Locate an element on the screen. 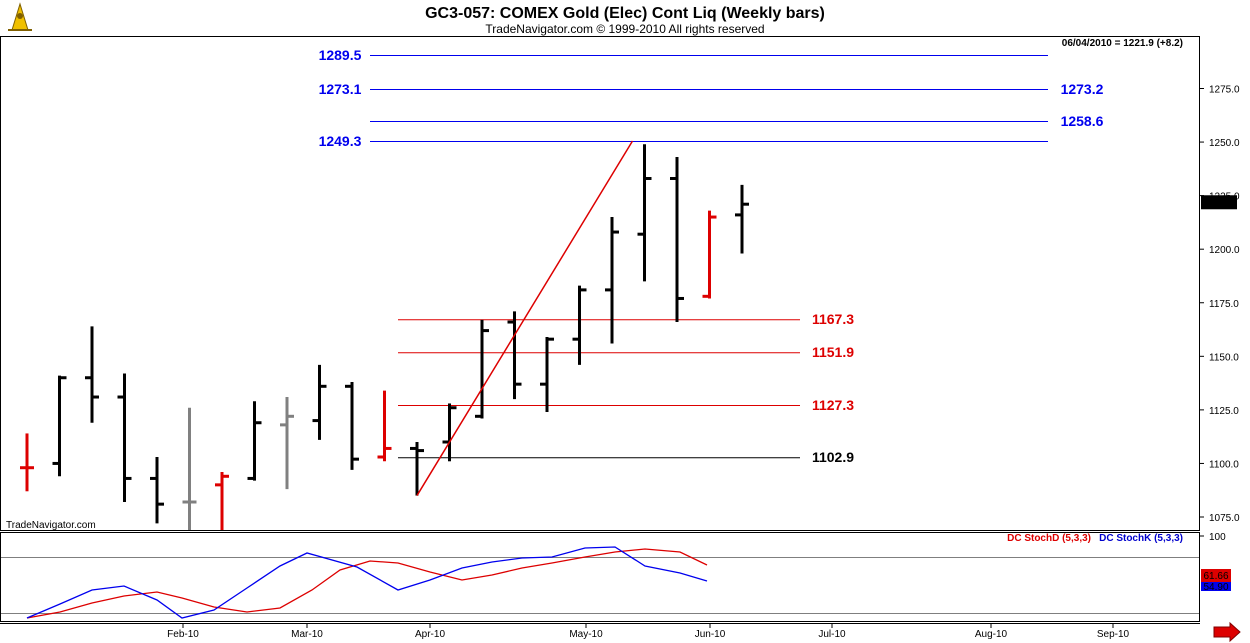  last-price-label: 1221.9 is located at coordinates (1219, 203).